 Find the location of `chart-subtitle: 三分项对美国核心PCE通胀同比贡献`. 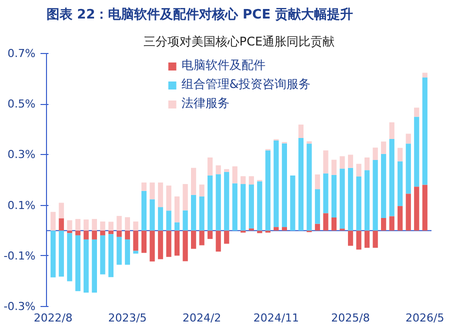

chart-subtitle: 三分项对美国核心PCE通胀同比贡献 is located at coordinates (239, 41).